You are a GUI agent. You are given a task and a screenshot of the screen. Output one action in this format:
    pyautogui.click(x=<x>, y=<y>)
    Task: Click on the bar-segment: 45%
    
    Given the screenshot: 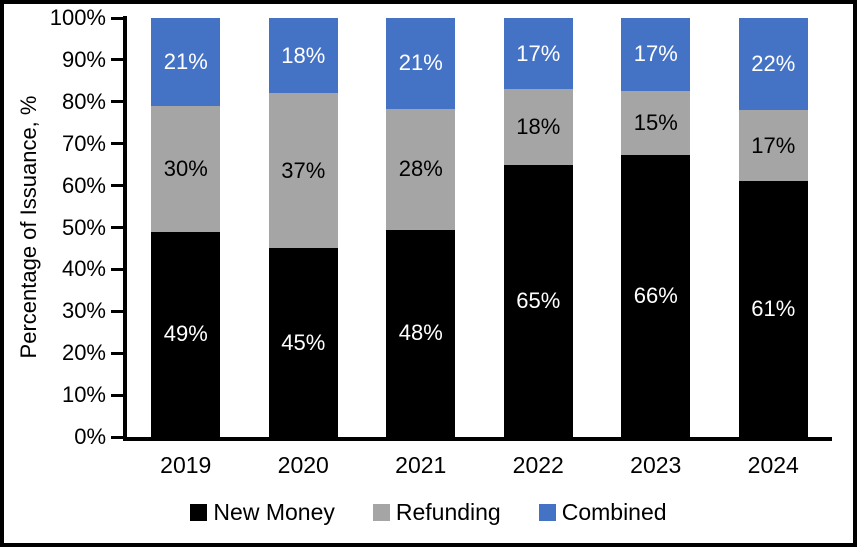 What is the action you would take?
    pyautogui.click(x=303, y=342)
    